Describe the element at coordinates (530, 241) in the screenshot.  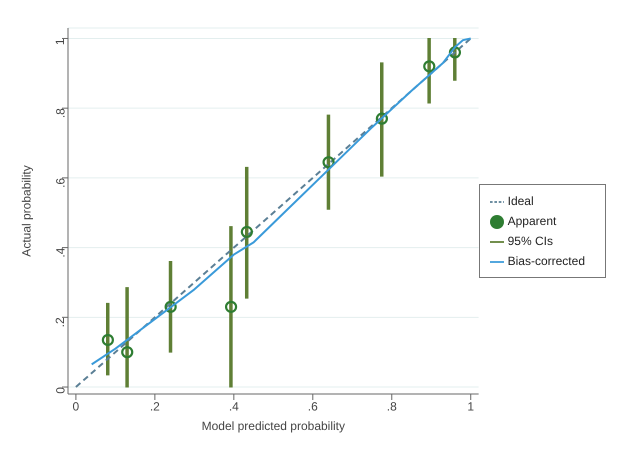
I see `legend-label: 95% CIs` at that location.